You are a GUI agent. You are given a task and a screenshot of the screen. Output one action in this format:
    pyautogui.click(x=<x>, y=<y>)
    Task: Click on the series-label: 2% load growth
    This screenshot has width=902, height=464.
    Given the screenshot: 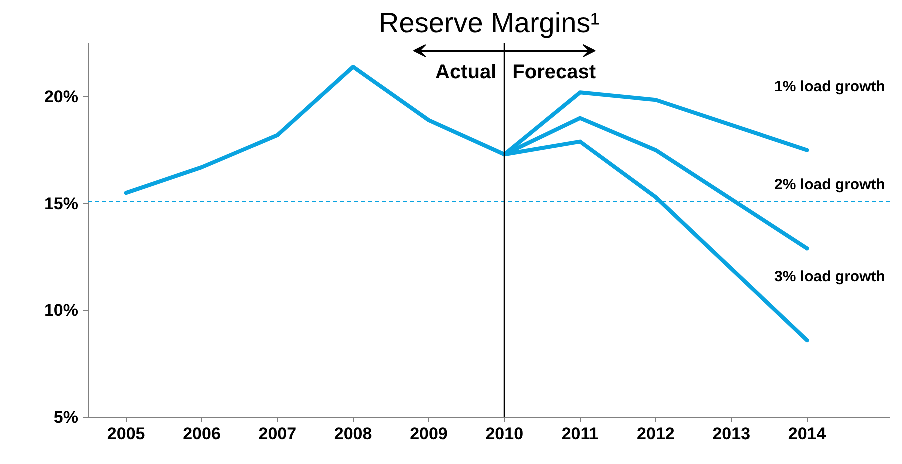 What is the action you would take?
    pyautogui.click(x=830, y=185)
    